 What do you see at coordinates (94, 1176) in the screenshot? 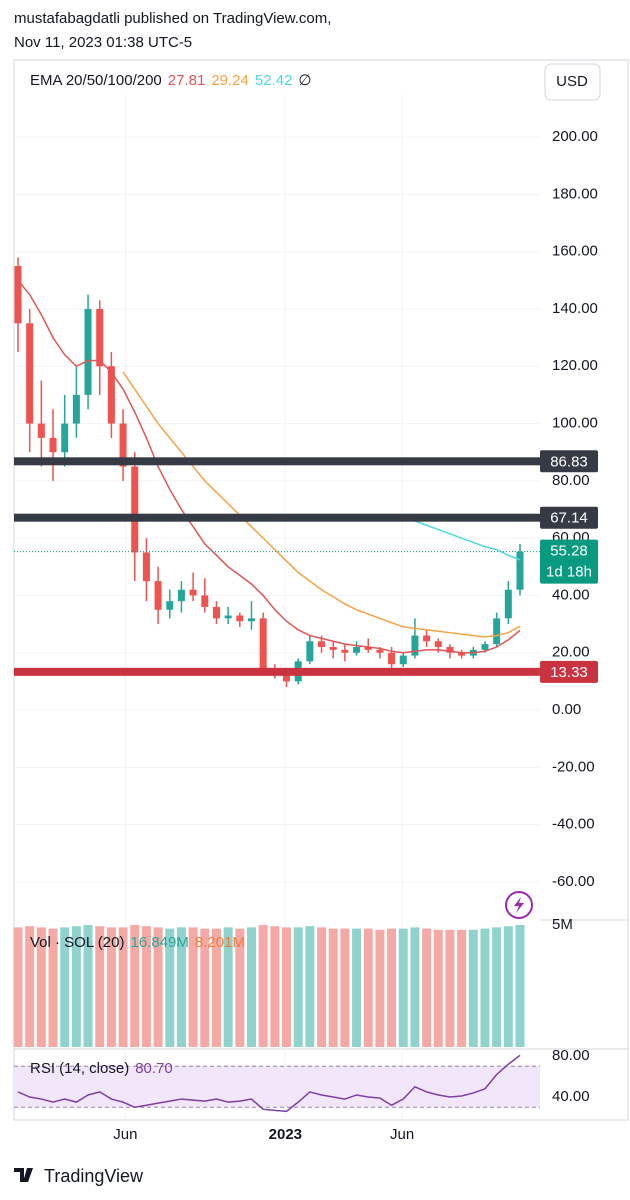
I see `brand: TradingView` at bounding box center [94, 1176].